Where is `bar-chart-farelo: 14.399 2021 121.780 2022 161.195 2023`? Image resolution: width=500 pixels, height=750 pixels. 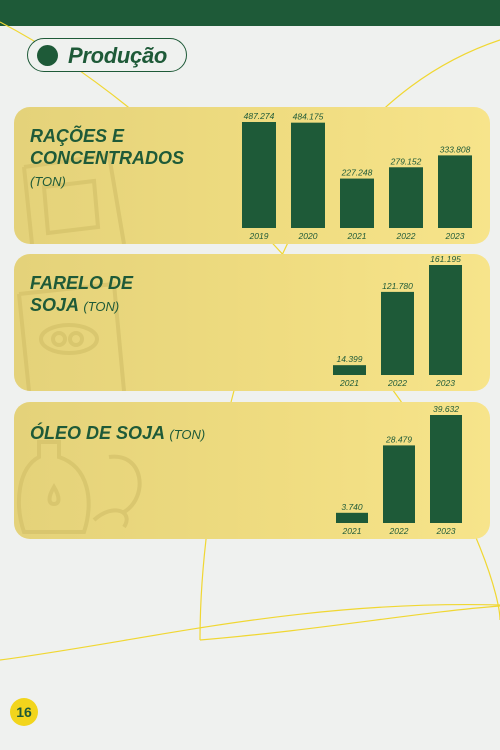 bar-chart-farelo: 14.399 2021 121.780 2022 161.195 2023 is located at coordinates (397, 321).